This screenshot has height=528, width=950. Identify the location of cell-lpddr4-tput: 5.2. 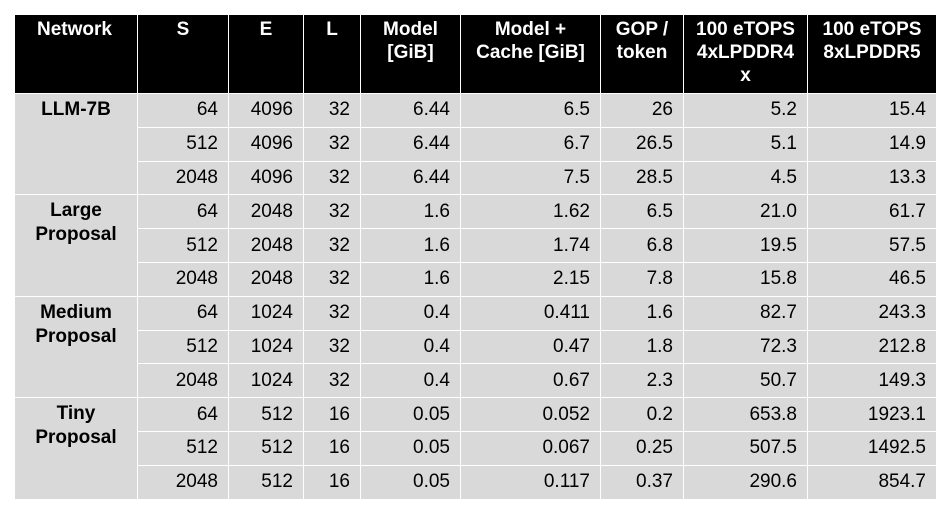
(745, 110).